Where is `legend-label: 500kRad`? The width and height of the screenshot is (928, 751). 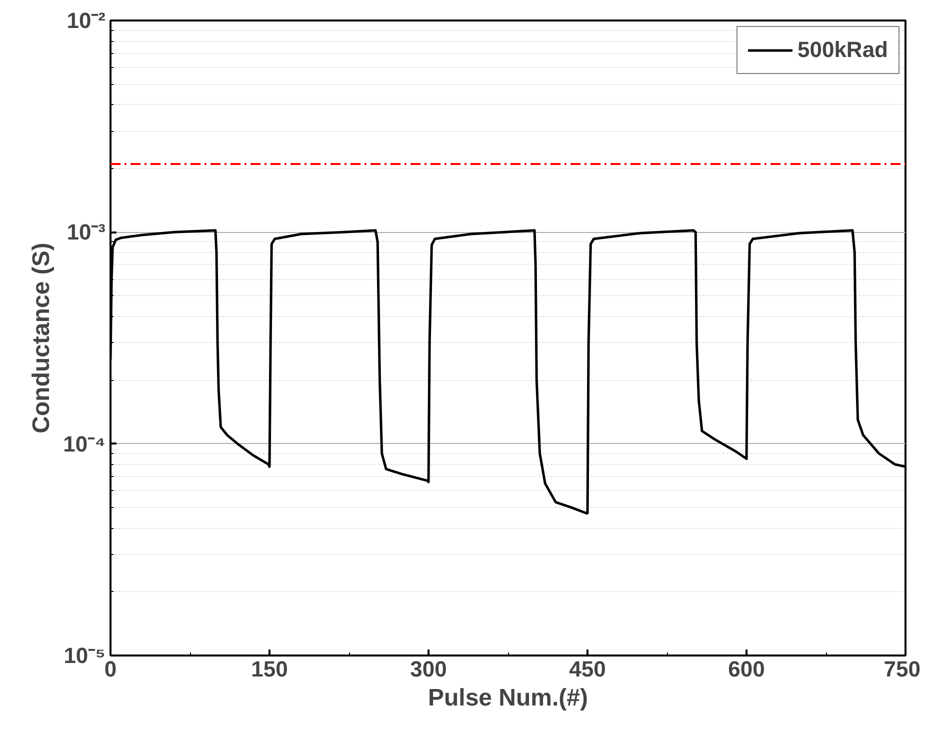
legend-label: 500kRad is located at coordinates (842, 50).